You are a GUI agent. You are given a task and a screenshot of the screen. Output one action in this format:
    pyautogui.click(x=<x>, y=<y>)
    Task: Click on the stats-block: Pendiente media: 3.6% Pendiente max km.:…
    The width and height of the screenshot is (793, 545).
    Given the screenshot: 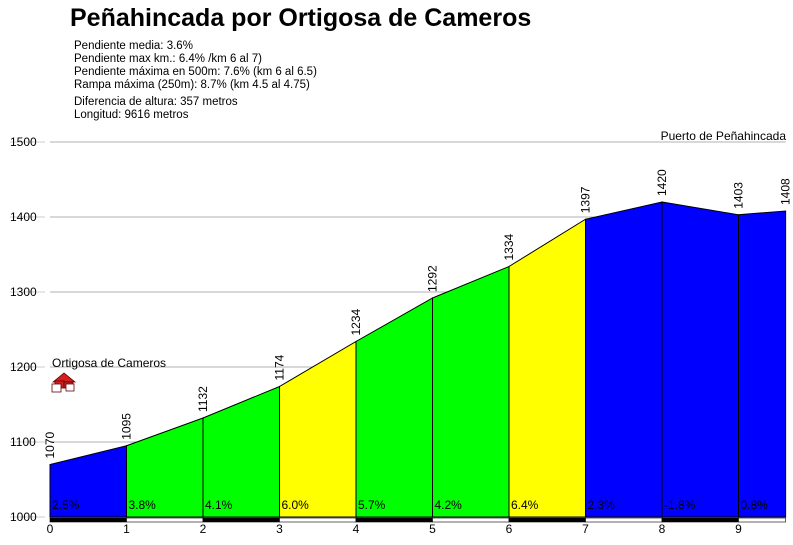 What is the action you would take?
    pyautogui.click(x=195, y=81)
    